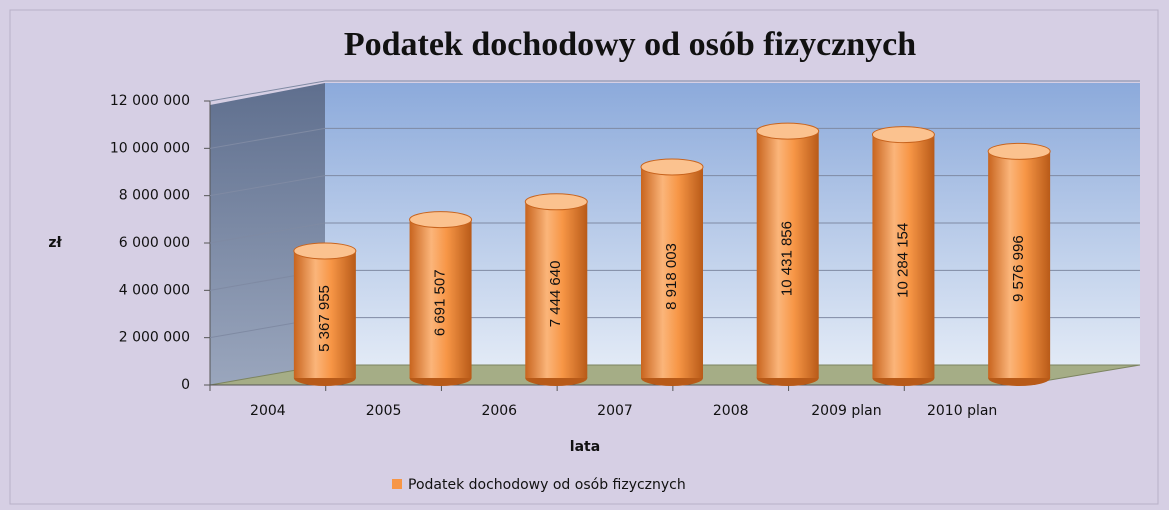 This screenshot has width=1169, height=510. Describe the element at coordinates (615, 411) in the screenshot. I see `x-tick-label: 2007` at that location.